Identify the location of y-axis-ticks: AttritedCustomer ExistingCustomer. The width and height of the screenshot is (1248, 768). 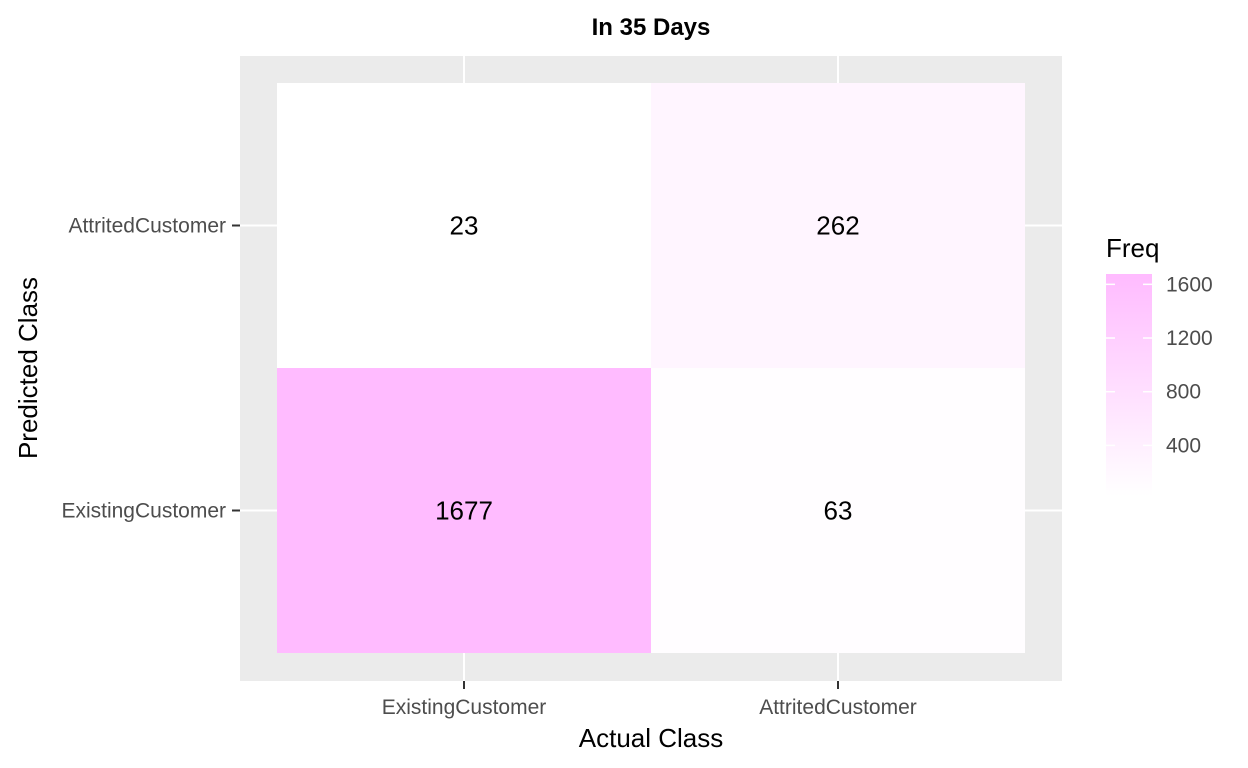
(150, 369).